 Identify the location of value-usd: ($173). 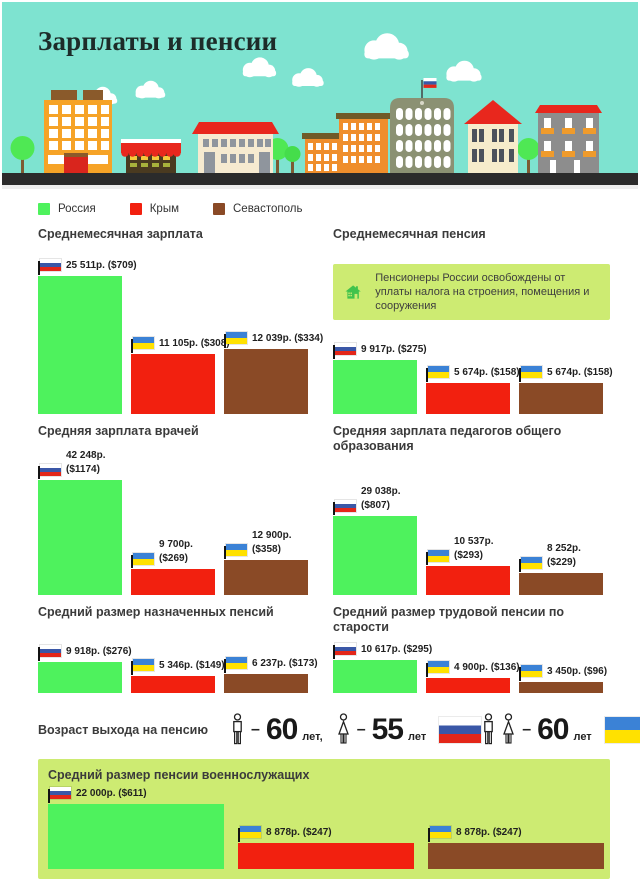
(303, 663).